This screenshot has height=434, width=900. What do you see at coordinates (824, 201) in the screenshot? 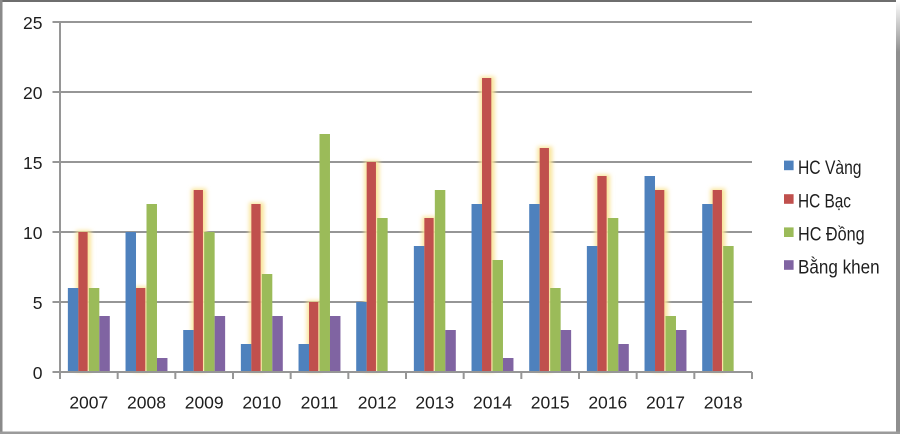
I see `svg-text: HC Bạc` at bounding box center [824, 201].